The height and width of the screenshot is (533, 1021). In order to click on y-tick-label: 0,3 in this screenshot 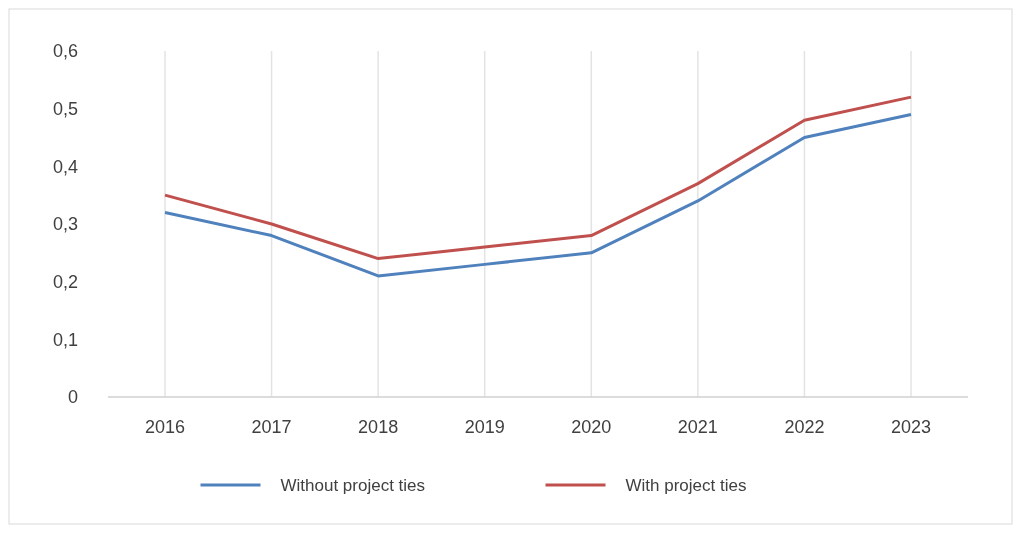, I will do `click(65, 224)`.